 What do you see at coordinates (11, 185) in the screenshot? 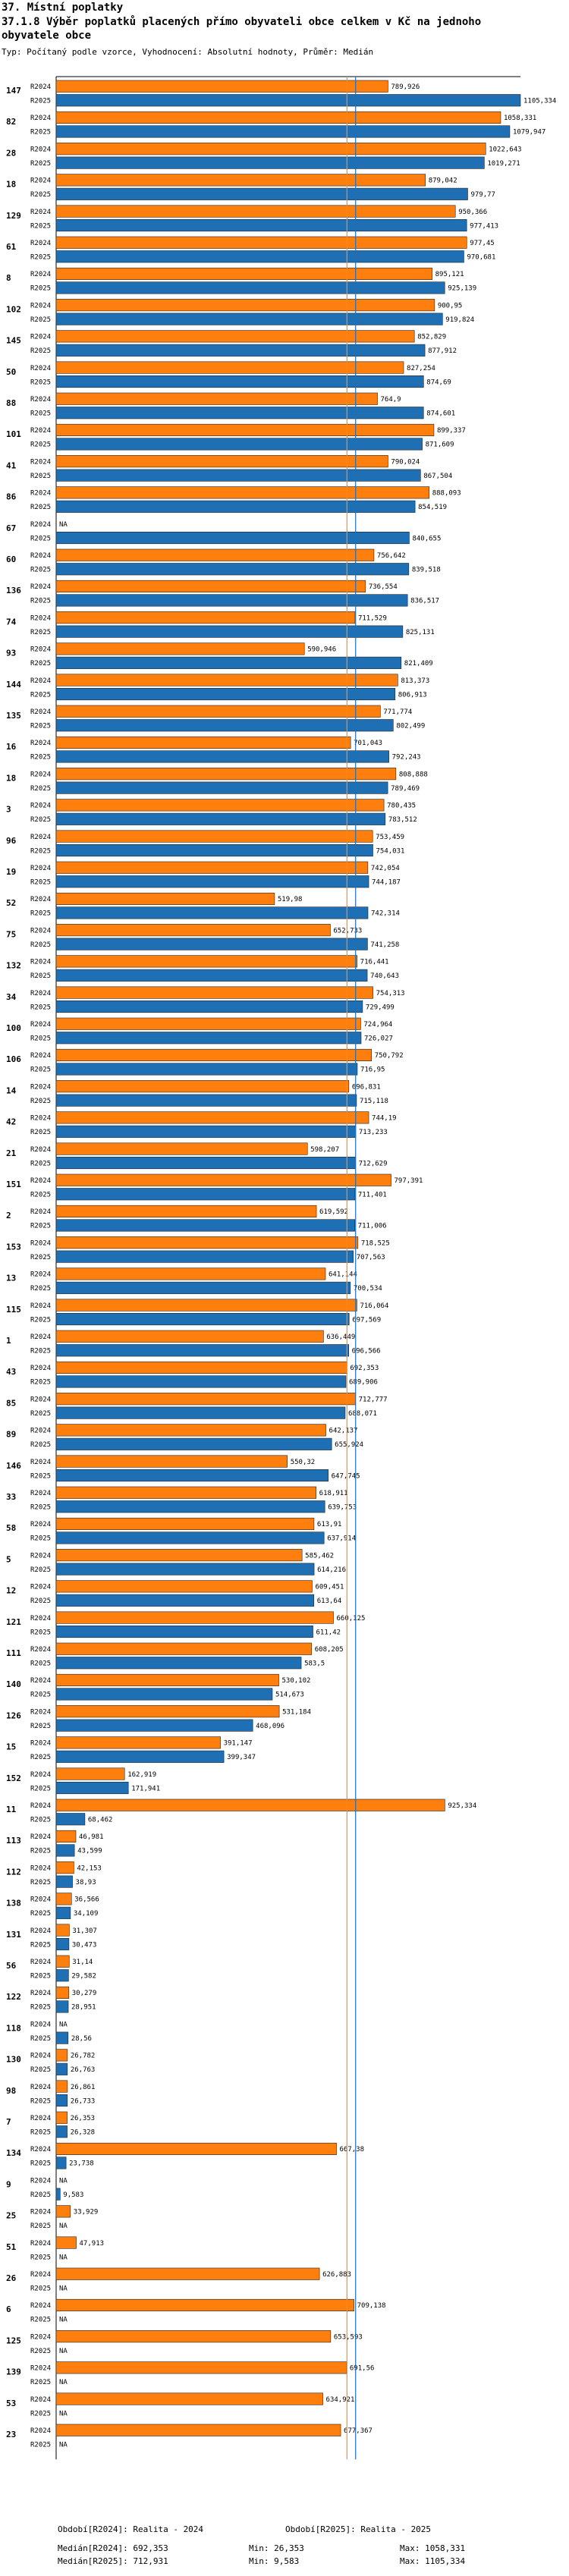
I see `category-label: 18` at bounding box center [11, 185].